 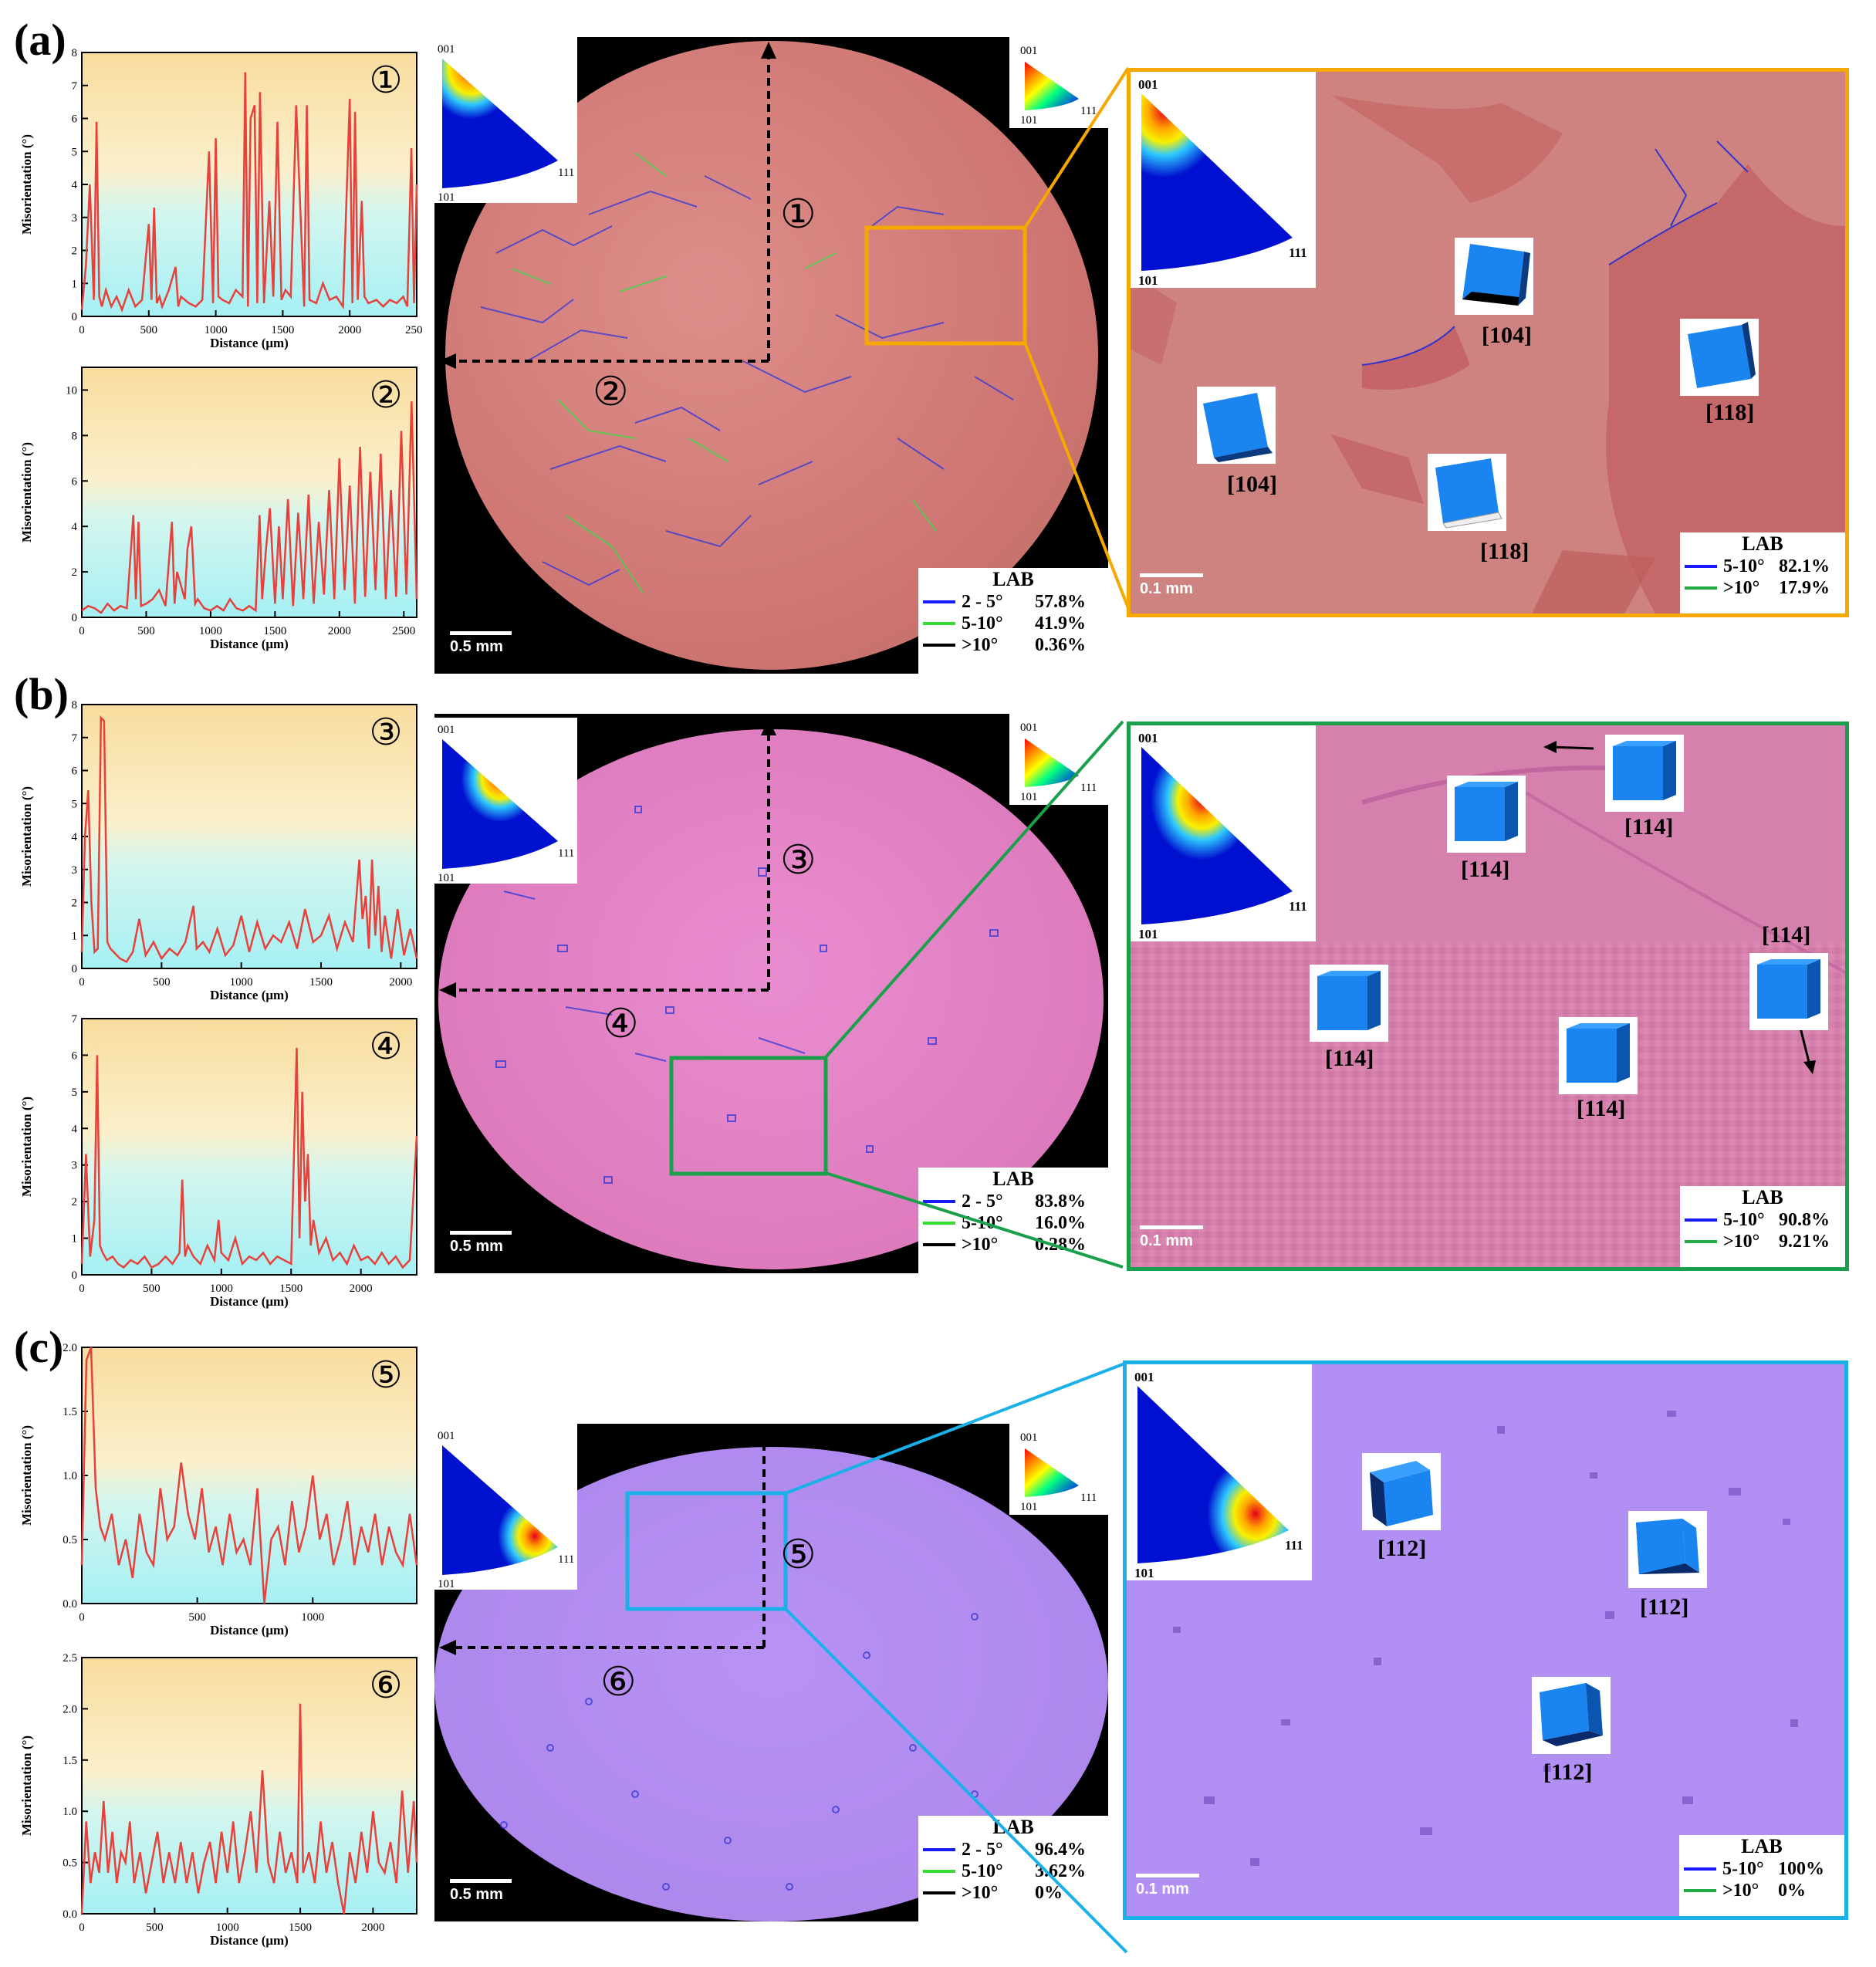 What do you see at coordinates (75, 86) in the screenshot?
I see `y-tick-label: 7` at bounding box center [75, 86].